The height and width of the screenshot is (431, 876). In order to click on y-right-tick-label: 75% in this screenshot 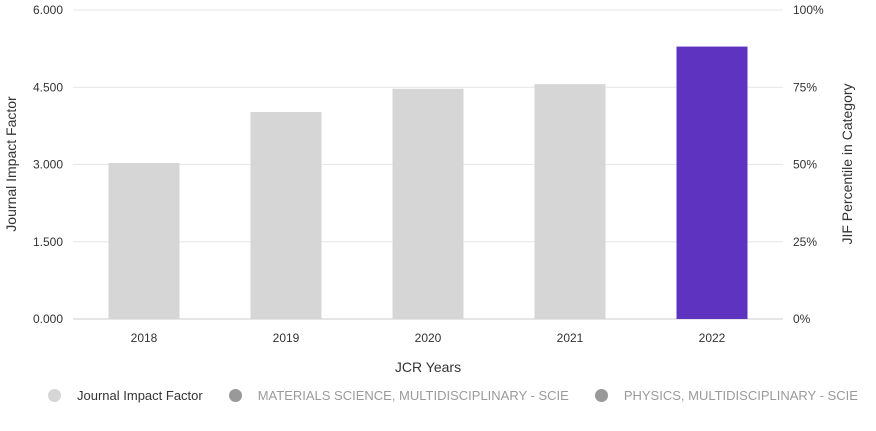, I will do `click(805, 87)`.